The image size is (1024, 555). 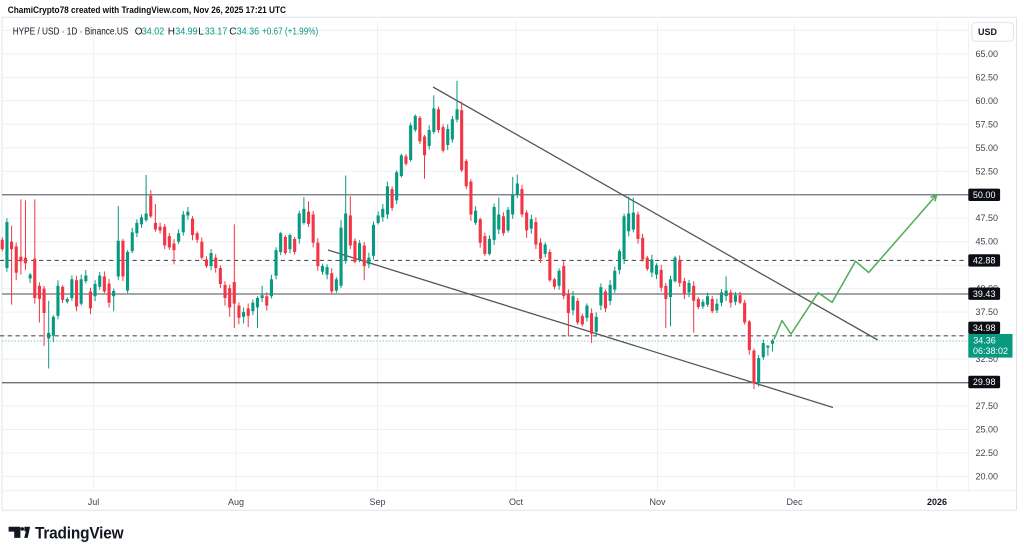 What do you see at coordinates (987, 218) in the screenshot?
I see `svg-text: 47.50` at bounding box center [987, 218].